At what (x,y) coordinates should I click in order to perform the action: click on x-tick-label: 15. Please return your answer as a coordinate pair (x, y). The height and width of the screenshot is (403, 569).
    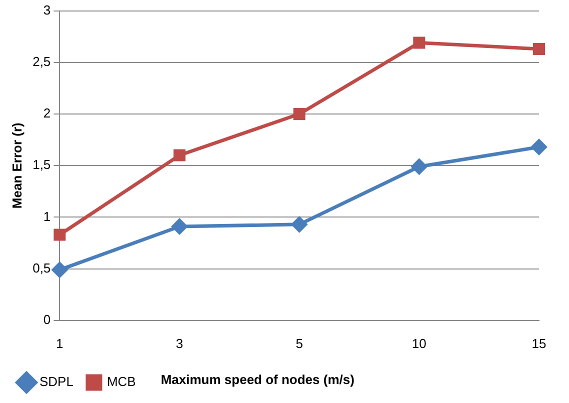
    Looking at the image, I should click on (539, 343).